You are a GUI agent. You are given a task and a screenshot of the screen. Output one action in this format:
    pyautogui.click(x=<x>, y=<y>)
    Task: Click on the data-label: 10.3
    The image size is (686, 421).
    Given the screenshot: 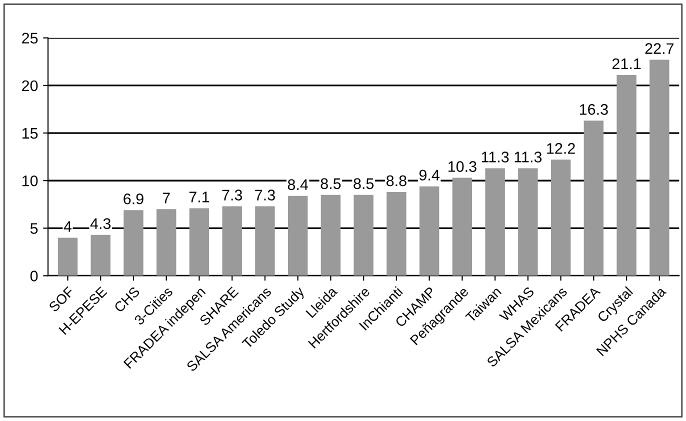 What is the action you would take?
    pyautogui.click(x=462, y=166)
    